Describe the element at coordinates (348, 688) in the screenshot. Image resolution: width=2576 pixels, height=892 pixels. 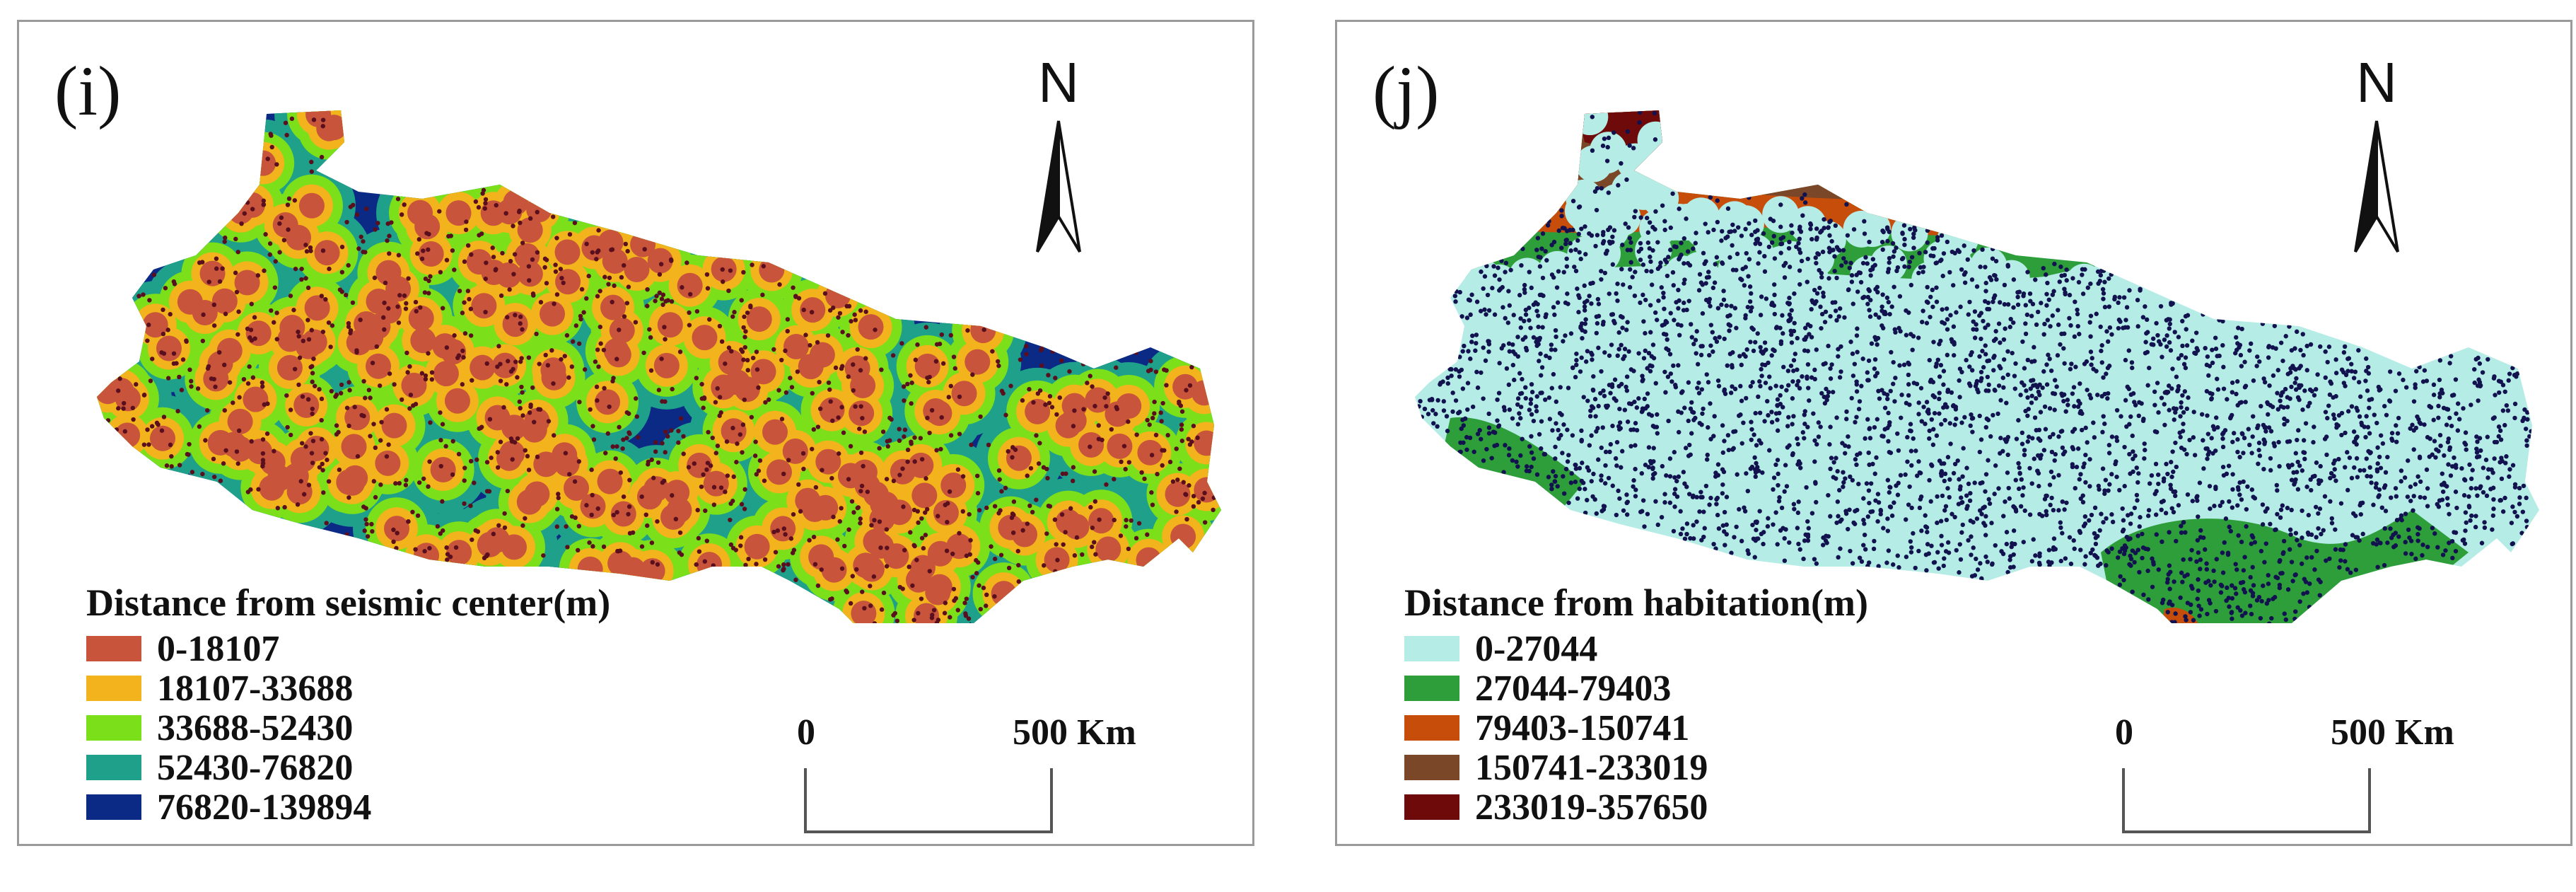
I see `legend-item: 18107-33688` at that location.